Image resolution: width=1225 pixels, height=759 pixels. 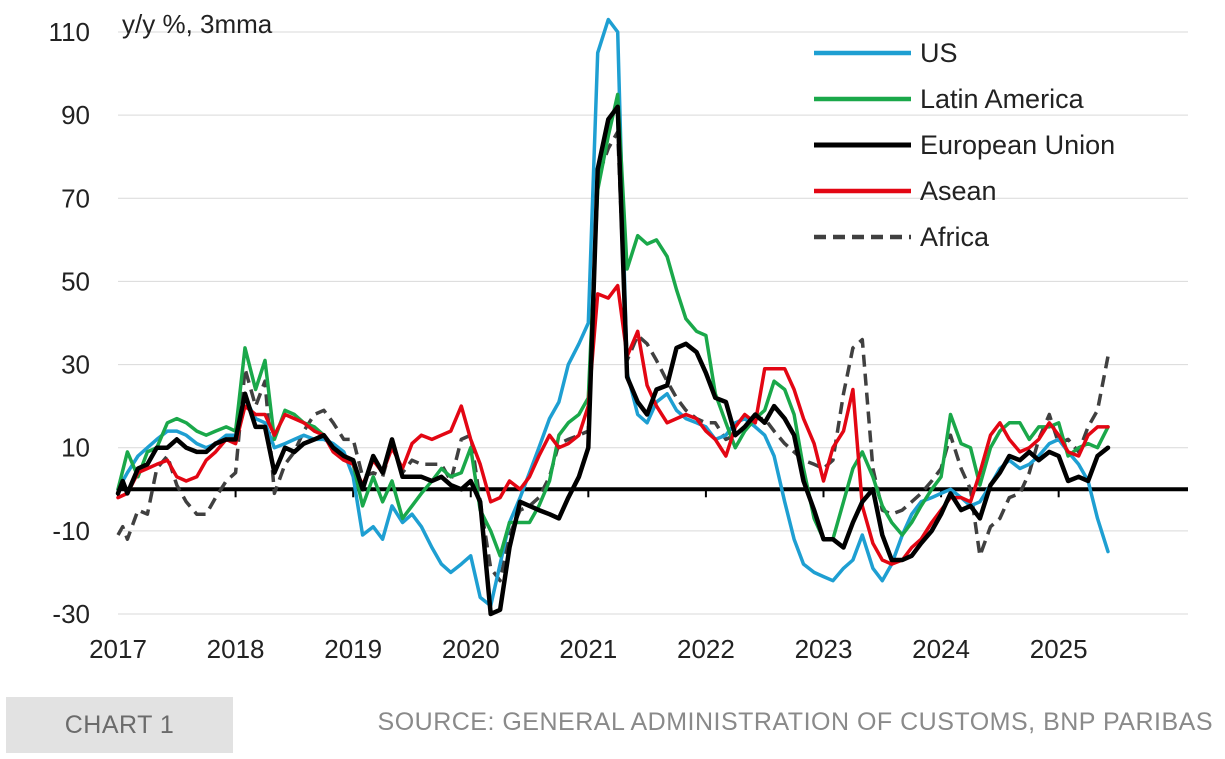 I want to click on x-tick-label: 2024, so click(x=941, y=649).